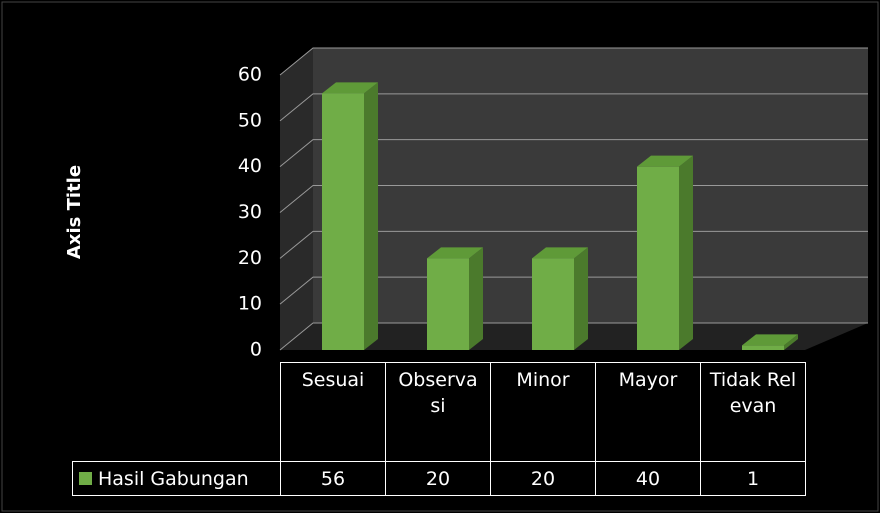  I want to click on y-tick-label: 50, so click(250, 120).